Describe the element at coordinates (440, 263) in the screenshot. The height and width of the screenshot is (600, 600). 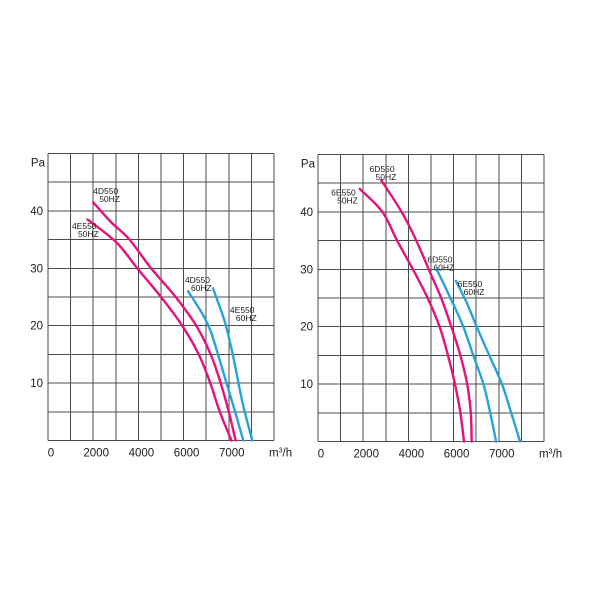
I see `curve-label-6D550-60HZ: 6D550 60HZ` at that location.